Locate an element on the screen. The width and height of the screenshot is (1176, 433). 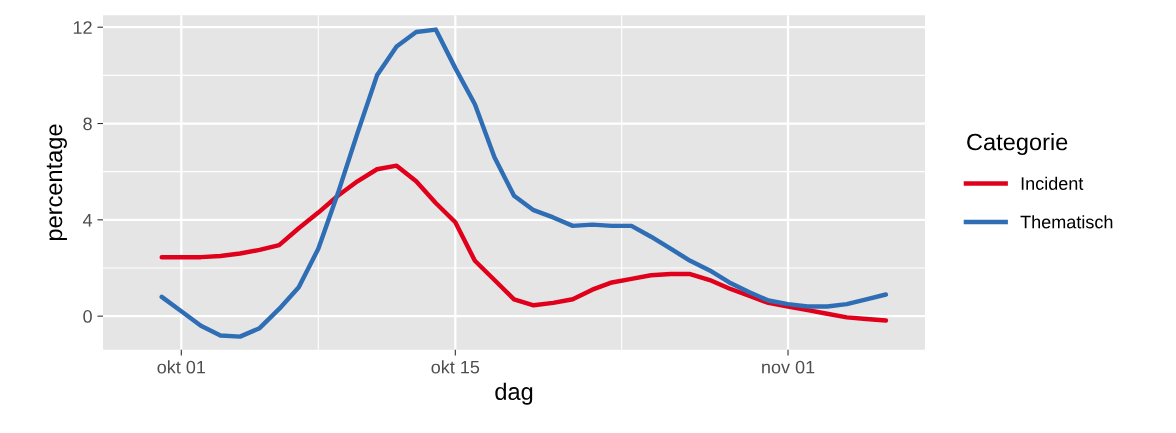
y-tick-label: 4 is located at coordinates (87, 220).